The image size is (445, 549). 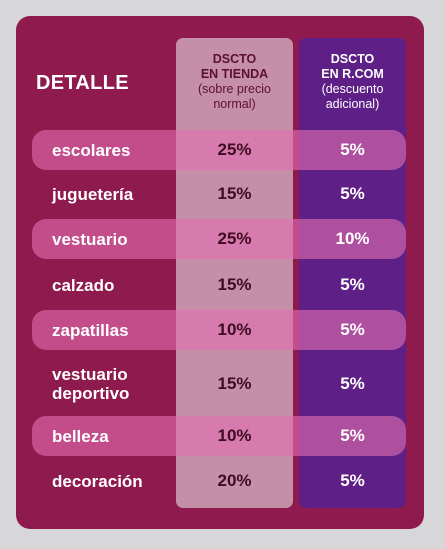 I want to click on online-header-line1: DSCTO, so click(x=352, y=59).